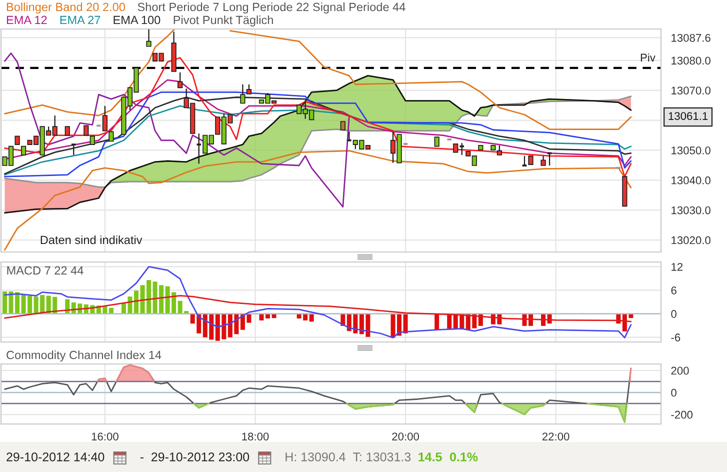  What do you see at coordinates (464, 457) in the screenshot?
I see `text: 0.1%` at bounding box center [464, 457].